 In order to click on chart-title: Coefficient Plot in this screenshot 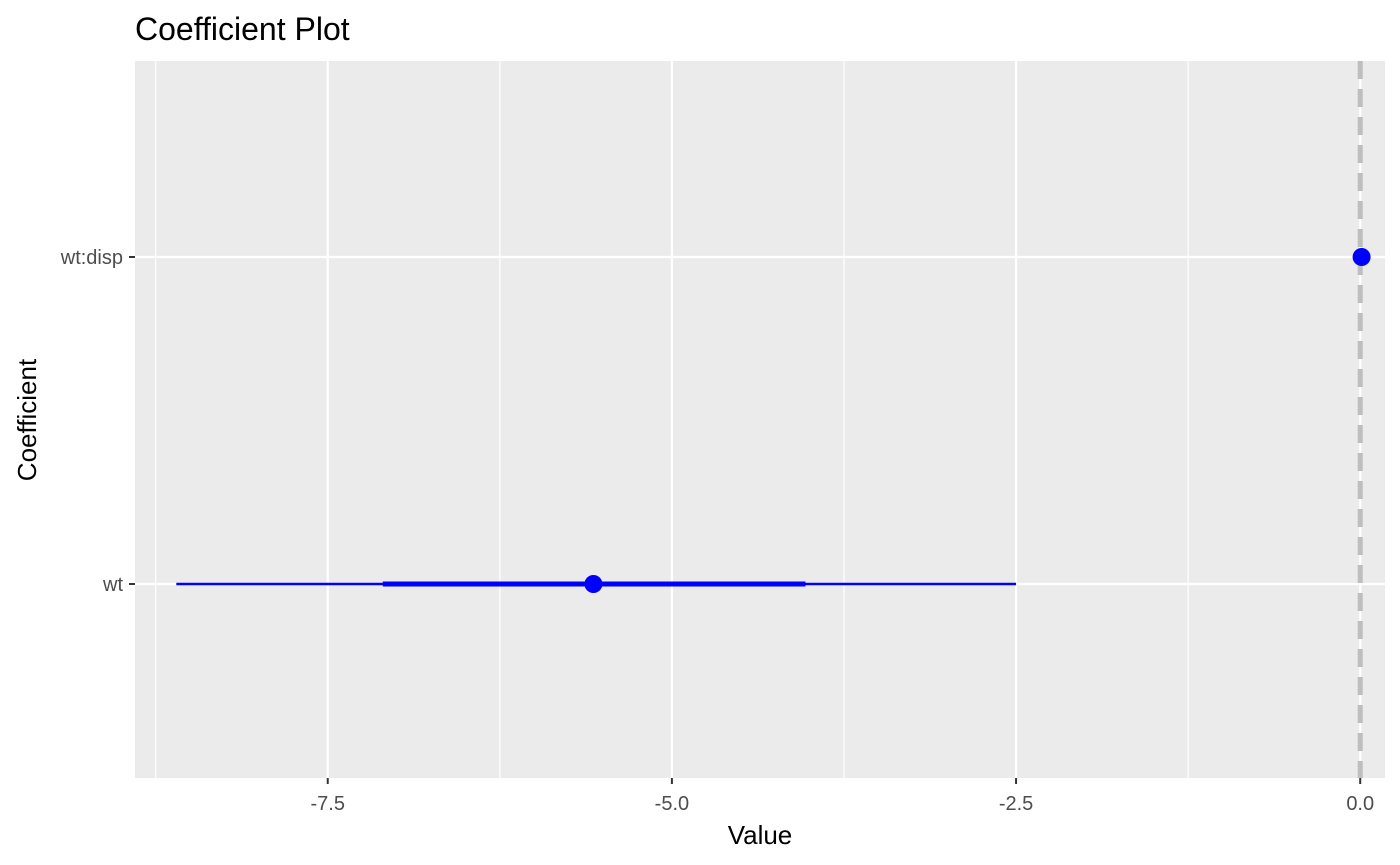, I will do `click(242, 29)`.